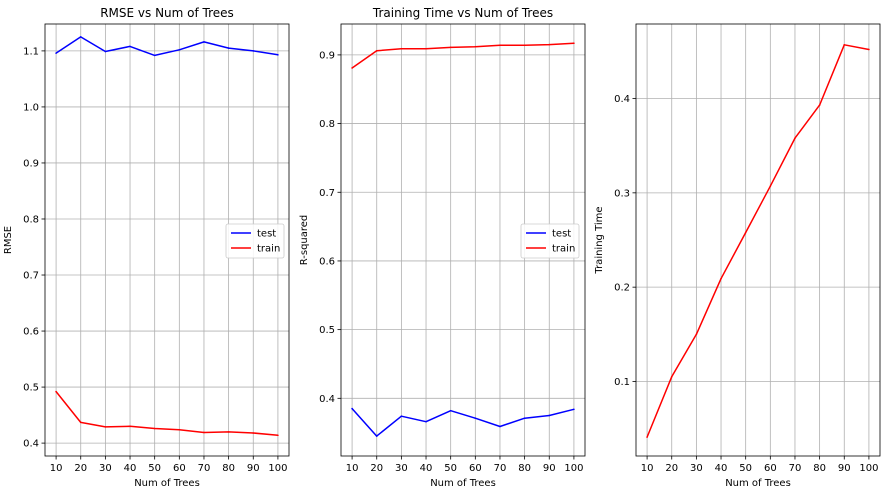 The height and width of the screenshot is (496, 891). What do you see at coordinates (327, 193) in the screenshot?
I see `y-tick-label: 0.7` at bounding box center [327, 193].